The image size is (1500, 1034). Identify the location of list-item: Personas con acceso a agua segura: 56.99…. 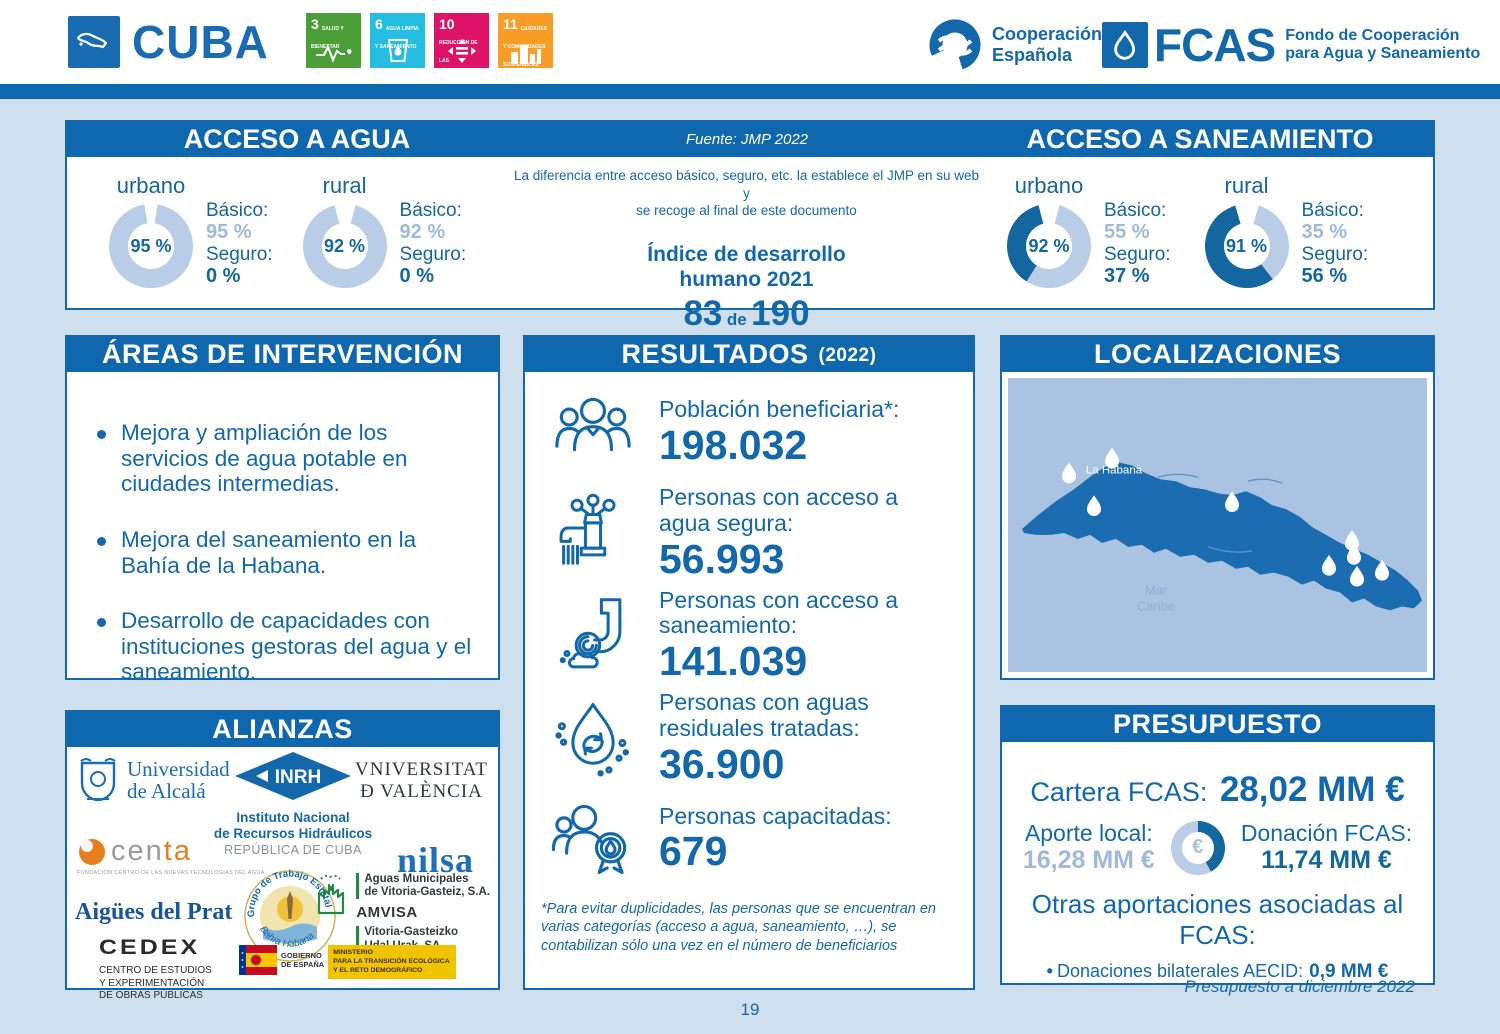
(751, 532).